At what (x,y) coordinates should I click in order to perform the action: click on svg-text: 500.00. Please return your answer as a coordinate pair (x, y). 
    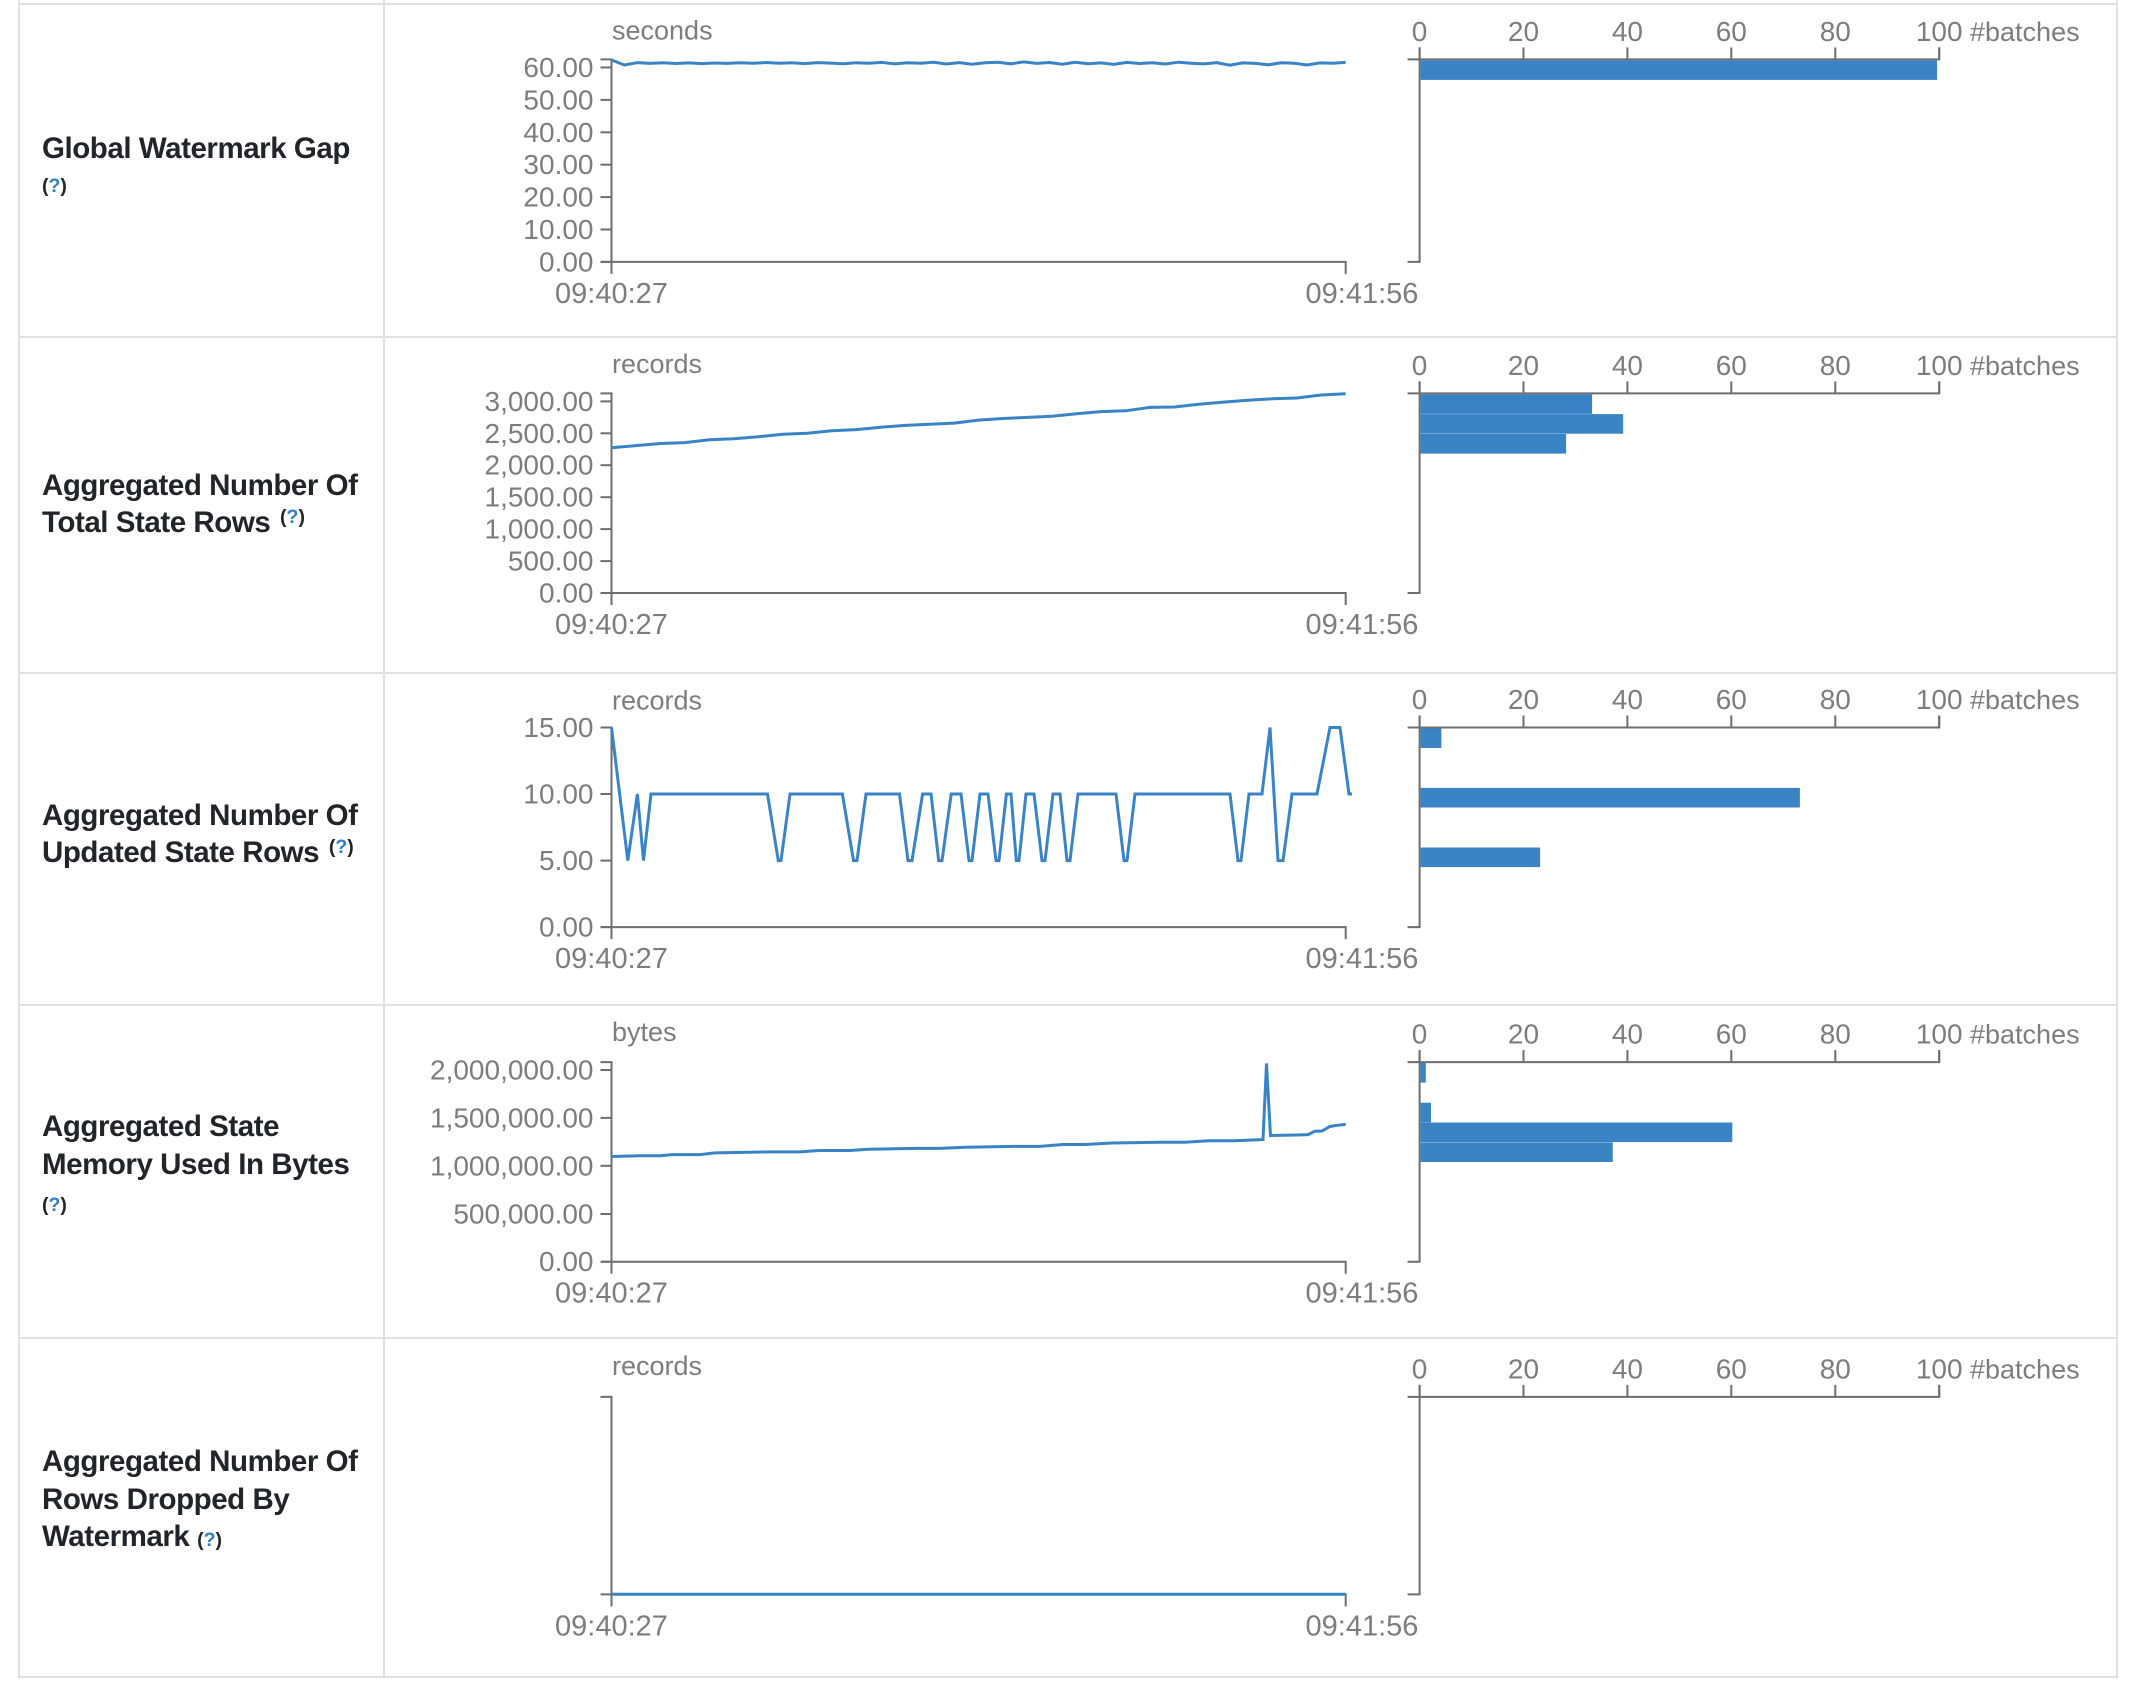
    Looking at the image, I should click on (551, 561).